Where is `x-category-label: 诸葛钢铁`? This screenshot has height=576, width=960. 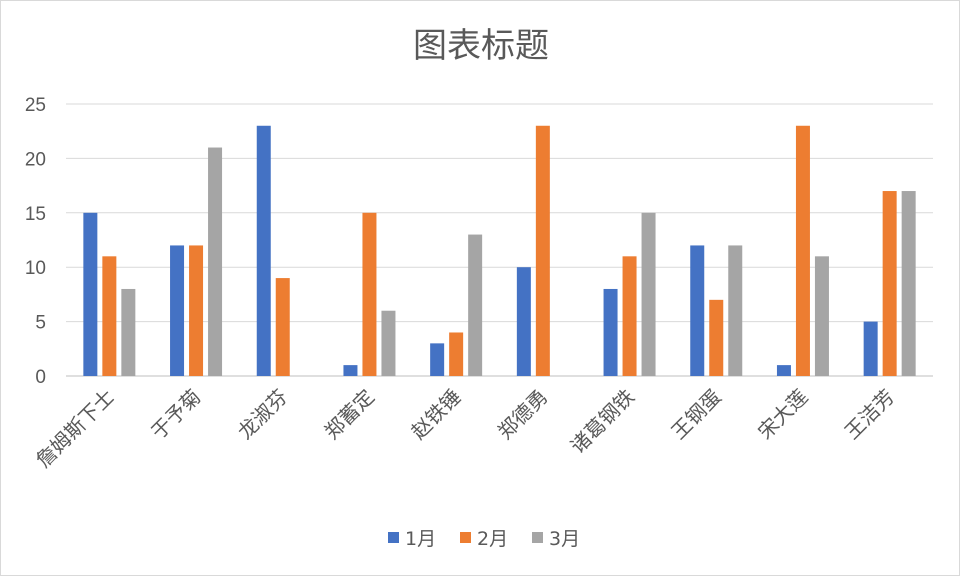
x-category-label: 诸葛钢铁 is located at coordinates (603, 422).